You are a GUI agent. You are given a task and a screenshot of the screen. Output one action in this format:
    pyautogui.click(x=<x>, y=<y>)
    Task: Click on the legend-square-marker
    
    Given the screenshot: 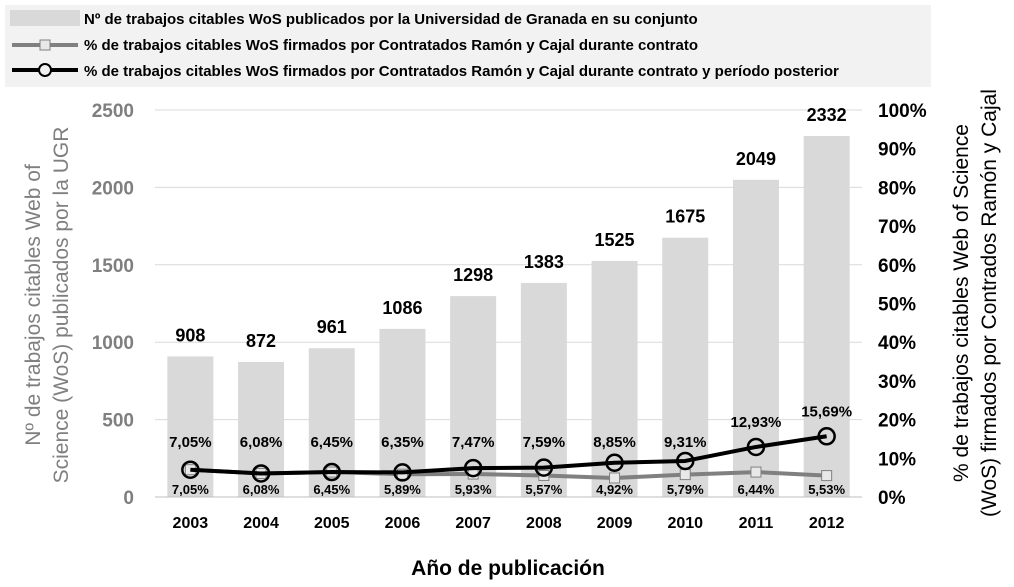 What is the action you would take?
    pyautogui.click(x=45, y=45)
    